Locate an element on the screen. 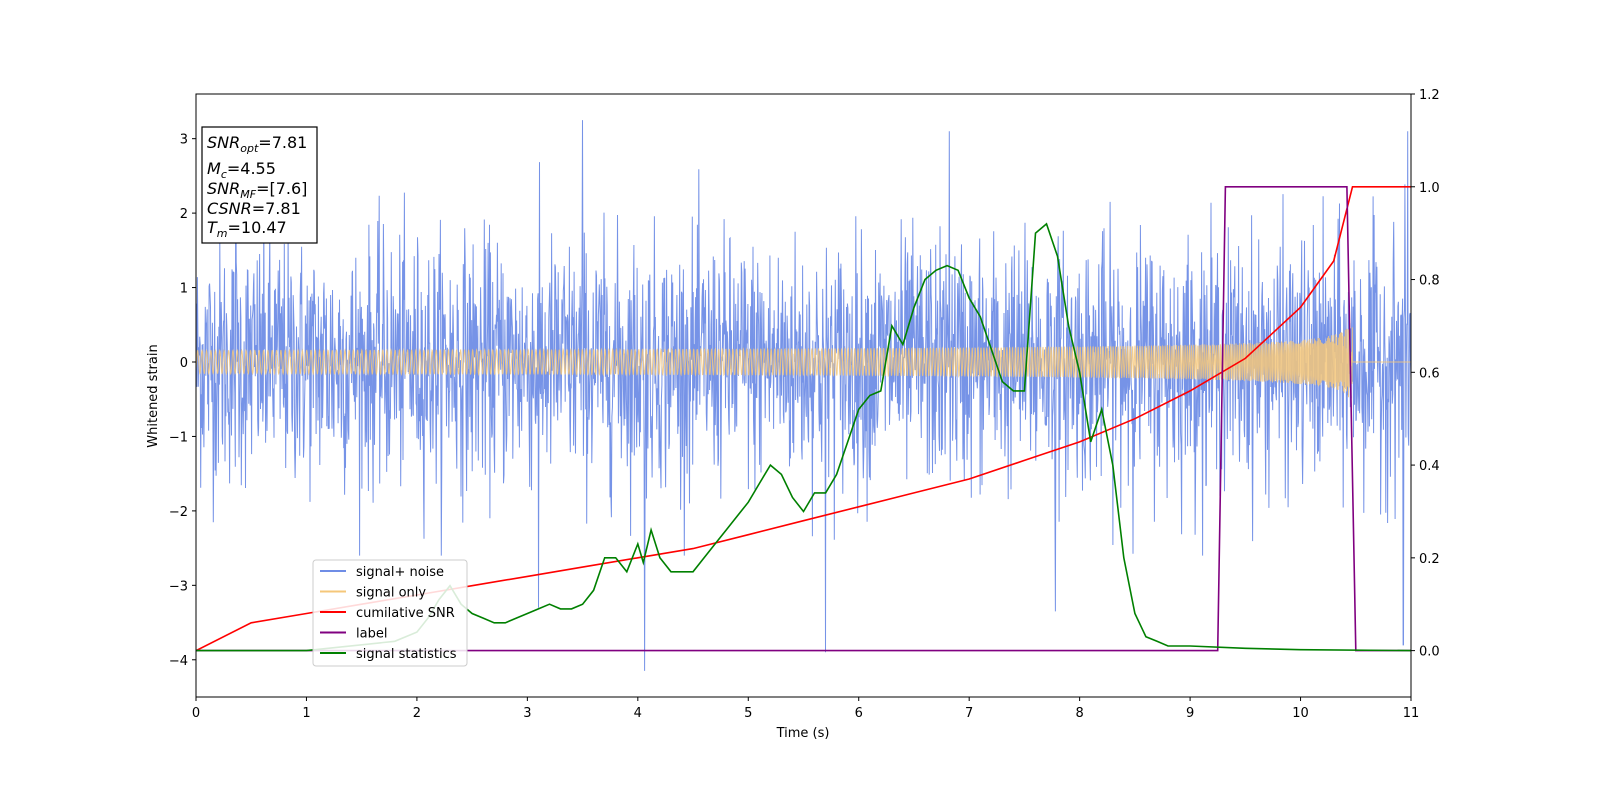 Image resolution: width=1600 pixels, height=800 pixels. csnr-annotation: CSNR=7.81 is located at coordinates (254, 208).